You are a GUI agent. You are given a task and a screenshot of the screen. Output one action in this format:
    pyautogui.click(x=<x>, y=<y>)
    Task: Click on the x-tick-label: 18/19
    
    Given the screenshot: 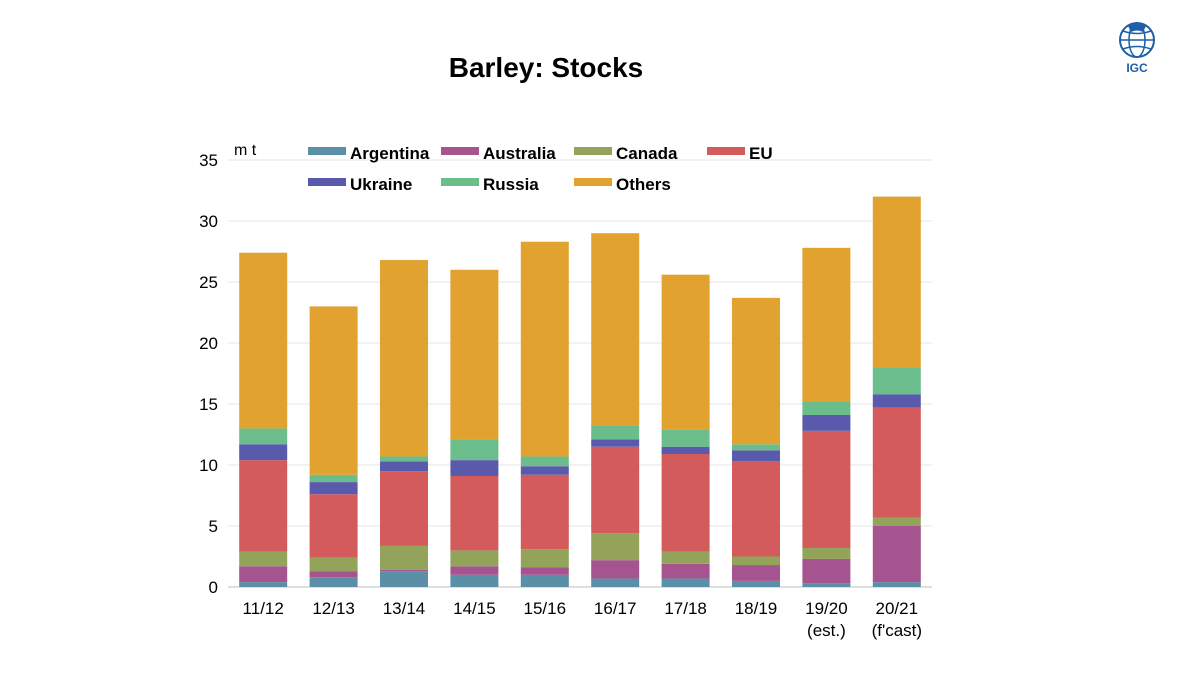 What is the action you would take?
    pyautogui.click(x=756, y=608)
    